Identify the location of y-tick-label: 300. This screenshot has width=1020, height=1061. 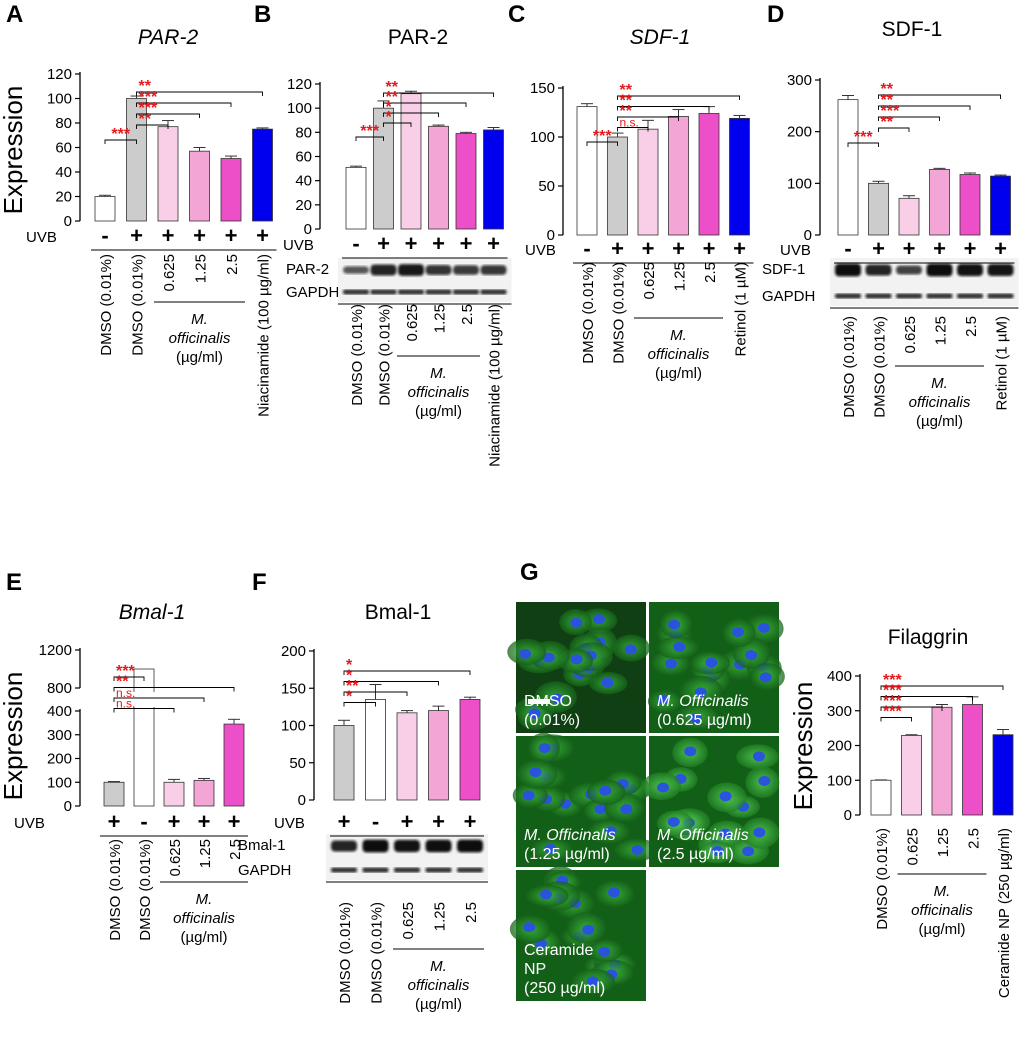
(799, 80).